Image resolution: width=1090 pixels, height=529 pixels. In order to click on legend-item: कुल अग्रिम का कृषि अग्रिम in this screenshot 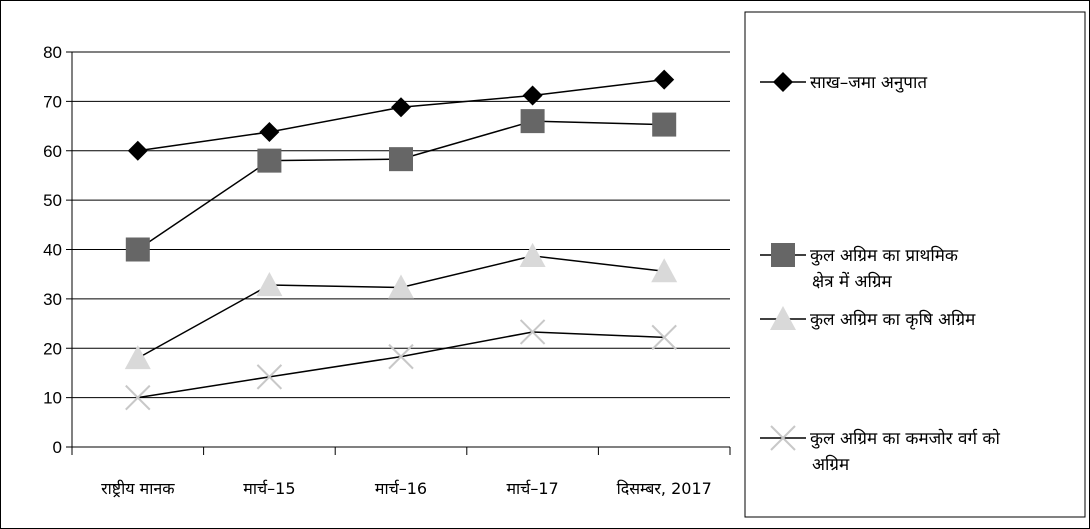, I will do `click(868, 318)`.